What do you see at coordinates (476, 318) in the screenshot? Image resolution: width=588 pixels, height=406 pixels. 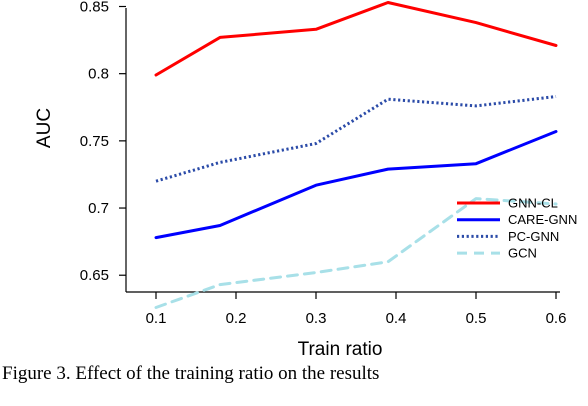 I see `x-tick-label: 0.5` at bounding box center [476, 318].